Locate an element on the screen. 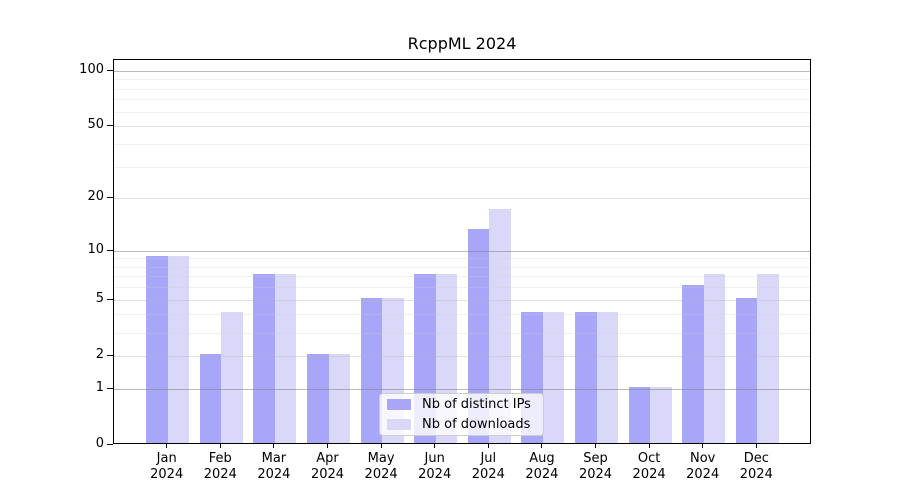 The width and height of the screenshot is (900, 500). legend-entry-nb-of-distinct-ips: Nb of distinct IPs is located at coordinates (461, 404).